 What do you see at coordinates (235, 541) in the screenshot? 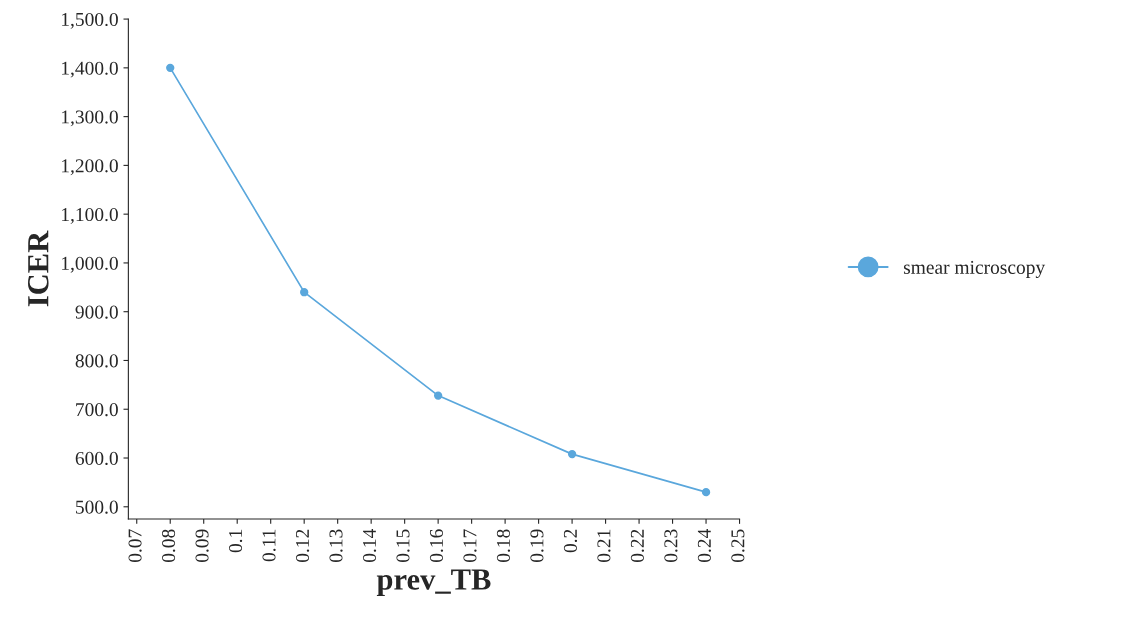
I see `x-tick-label: 0.1` at bounding box center [235, 541].